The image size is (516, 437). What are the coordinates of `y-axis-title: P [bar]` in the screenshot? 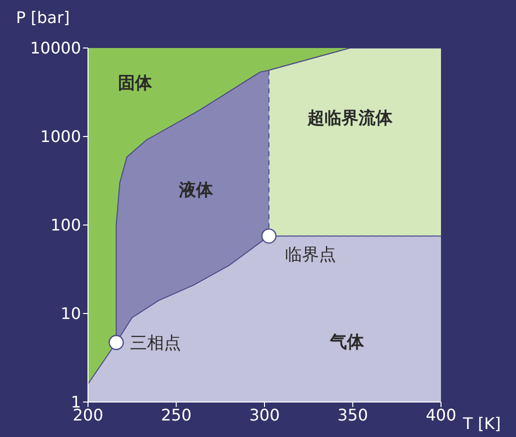 It's located at (43, 17).